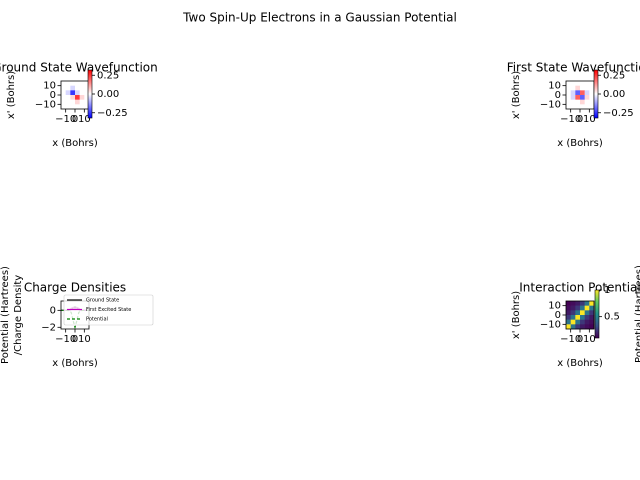 This screenshot has width=640, height=480. What do you see at coordinates (579, 288) in the screenshot?
I see `subplot-title: Interaction Potential` at bounding box center [579, 288].